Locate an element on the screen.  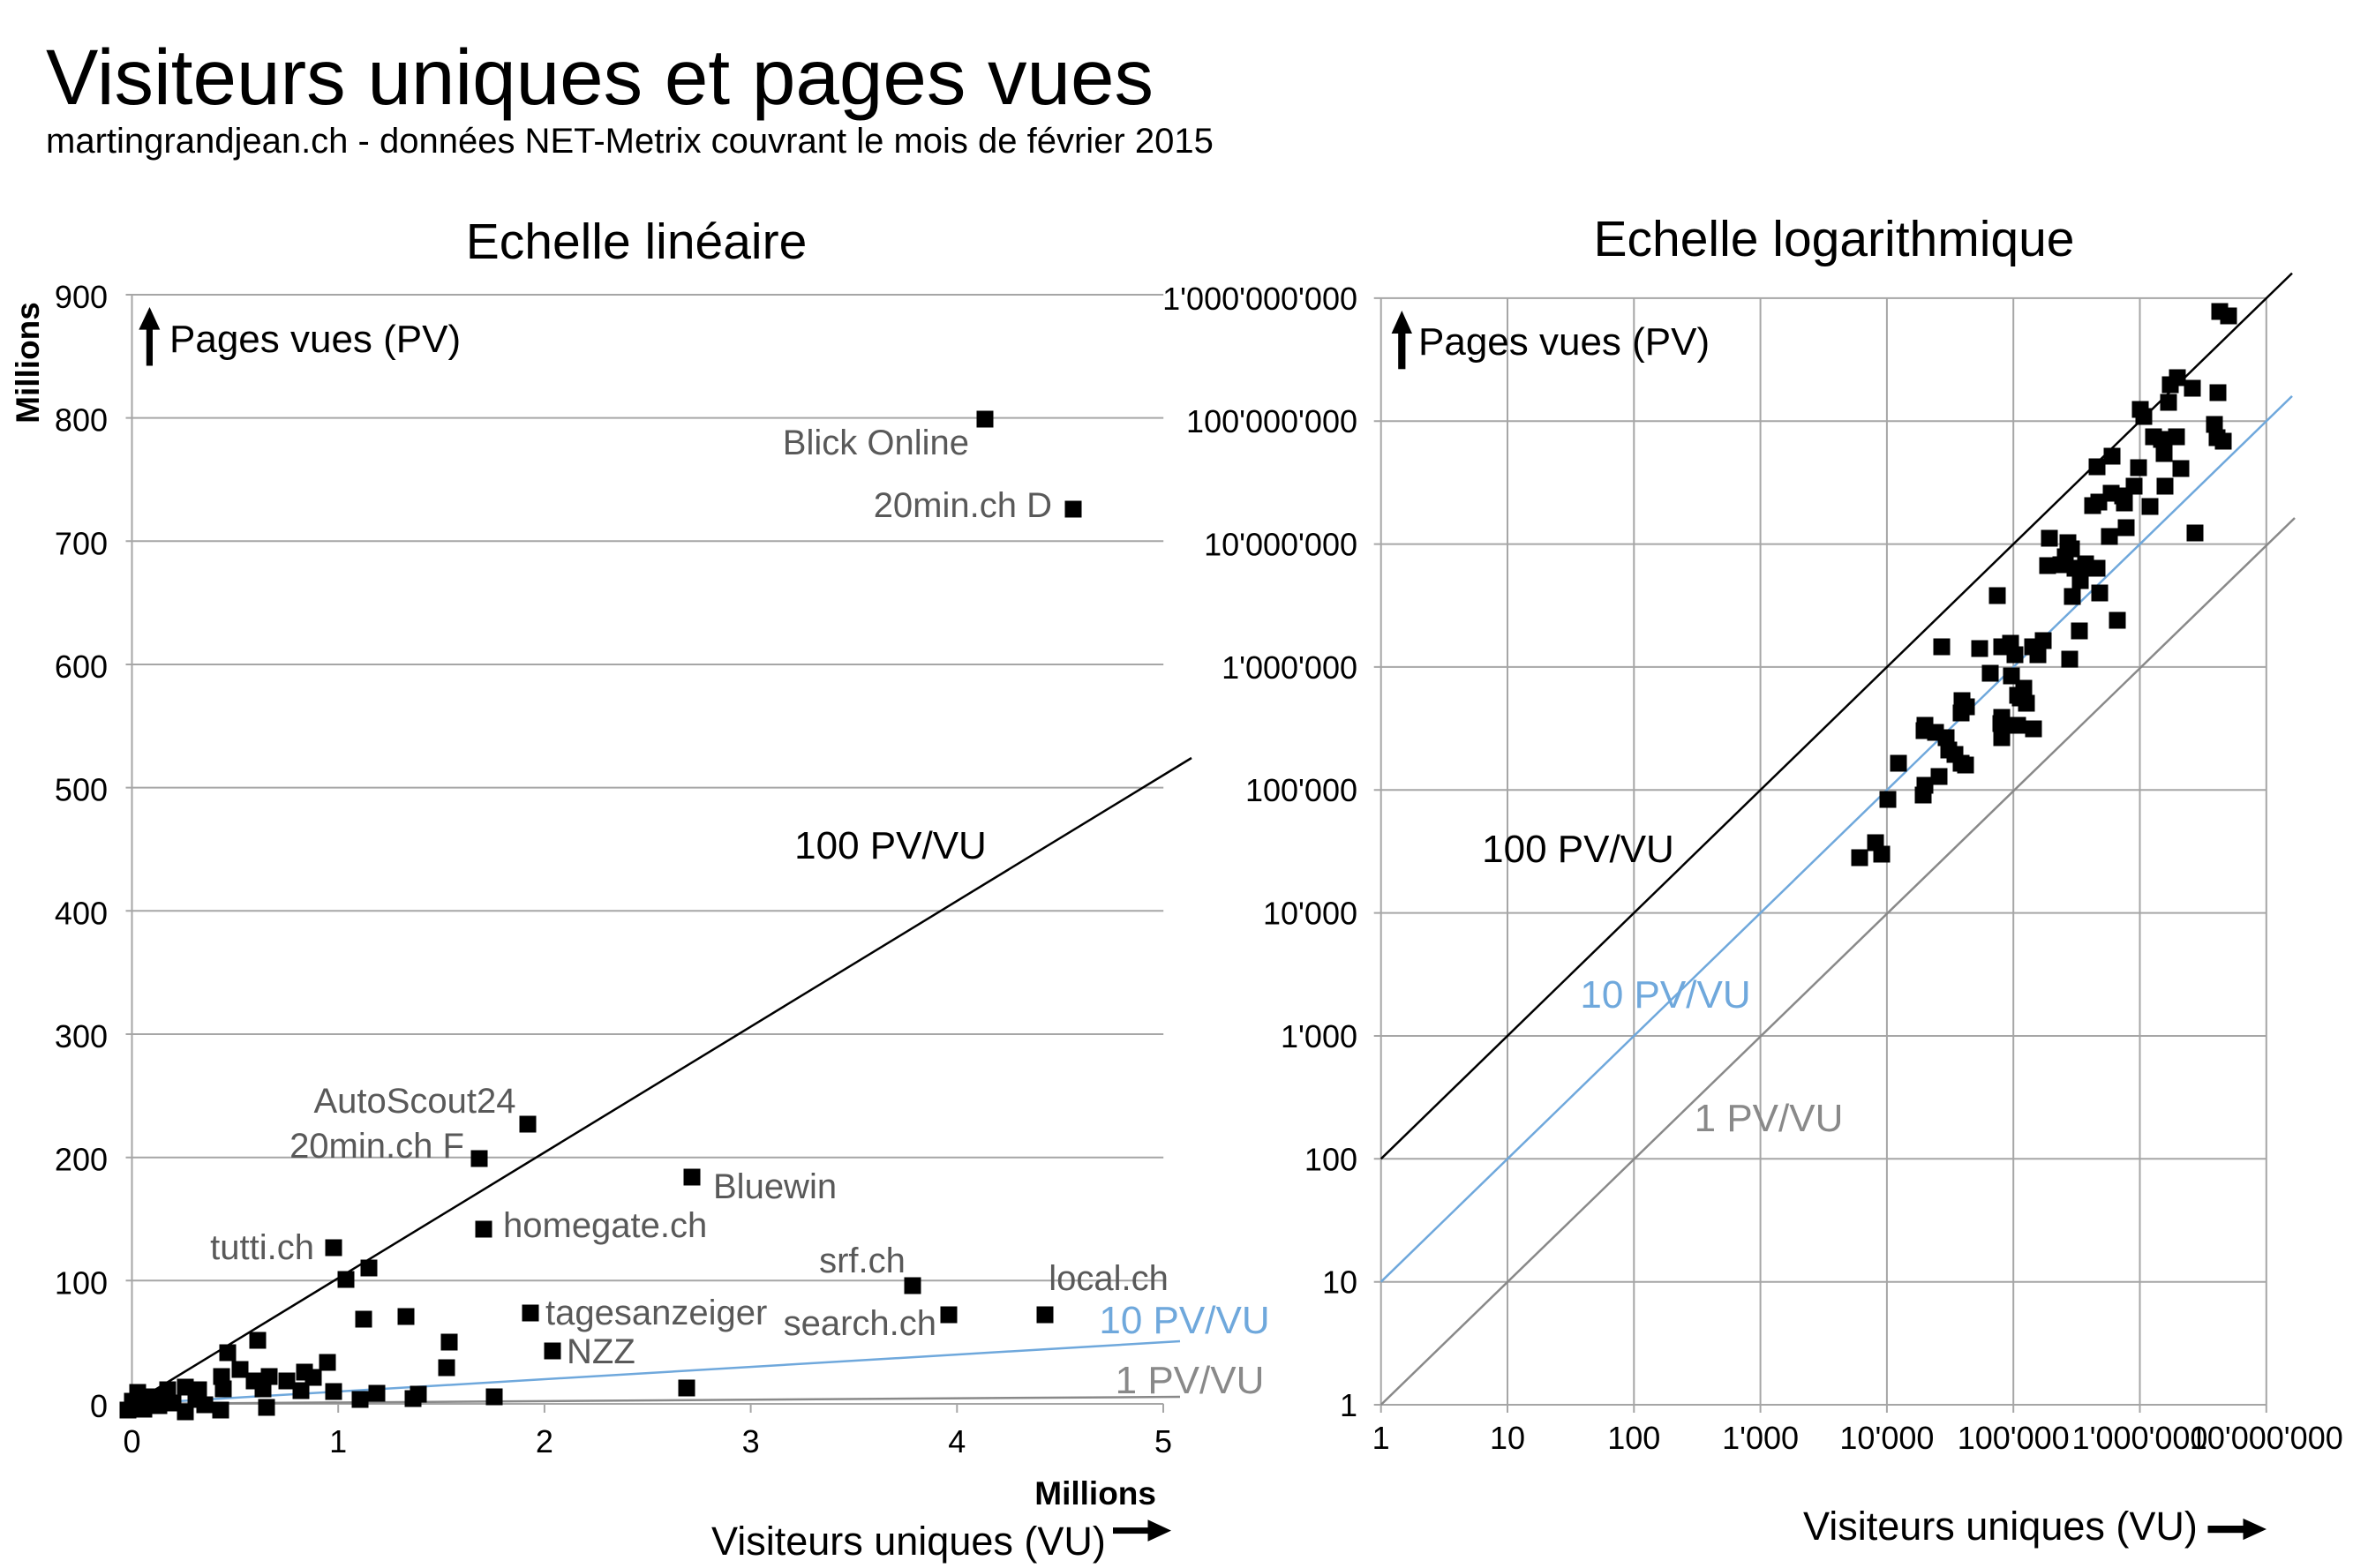
svg-text: homegate.ch is located at coordinates (605, 1225).